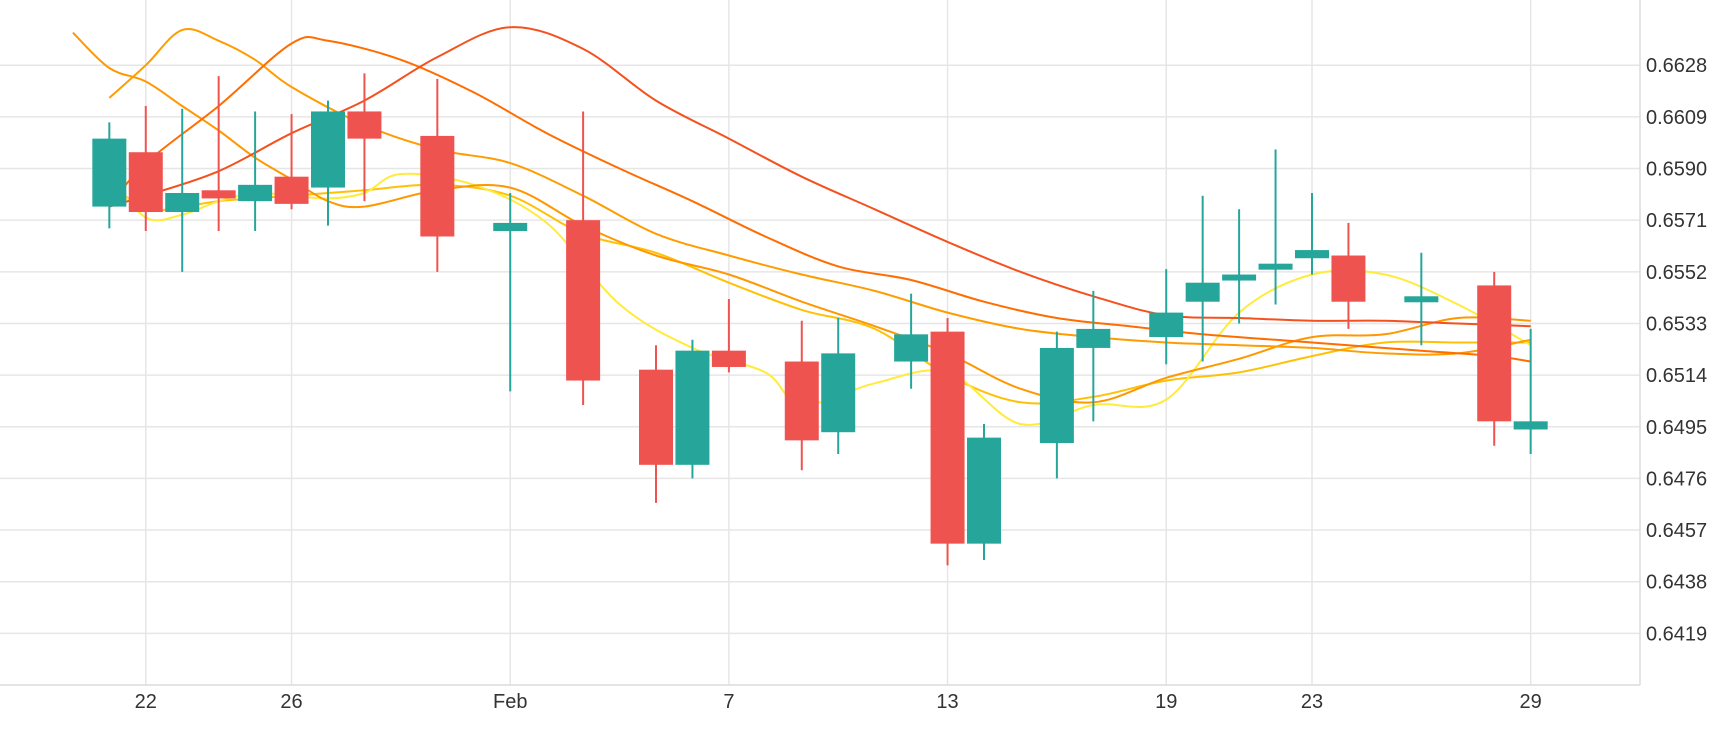 The height and width of the screenshot is (730, 1730). What do you see at coordinates (1676, 66) in the screenshot?
I see `y-tick-label: 0.6628` at bounding box center [1676, 66].